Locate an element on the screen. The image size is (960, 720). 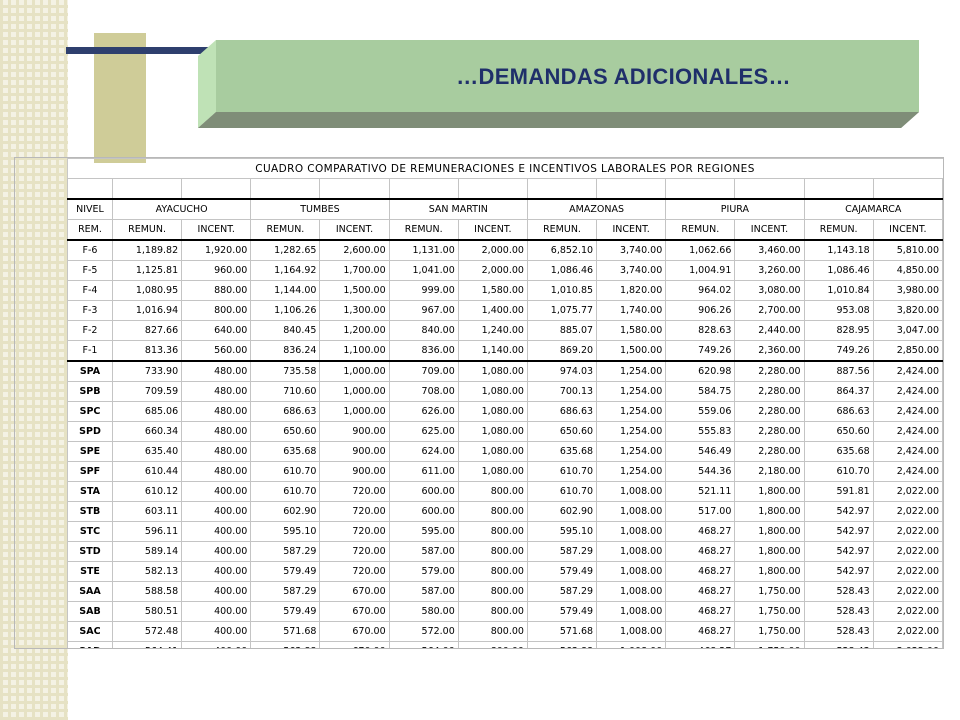
incent-value-cell: 2,180.00 is located at coordinates (769, 471).